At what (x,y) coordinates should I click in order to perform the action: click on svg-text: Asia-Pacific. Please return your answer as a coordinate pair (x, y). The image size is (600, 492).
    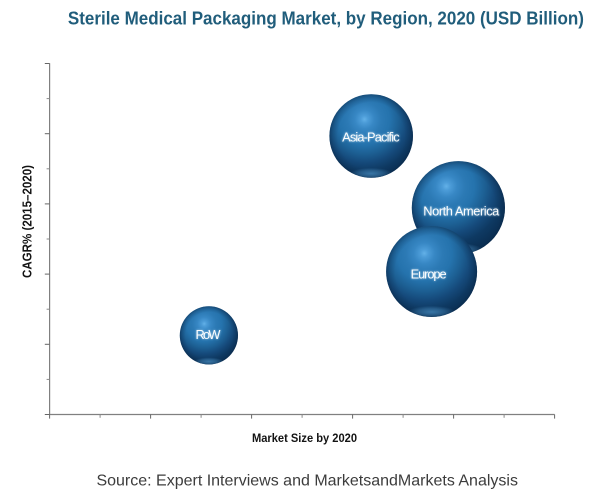
    Looking at the image, I should click on (371, 136).